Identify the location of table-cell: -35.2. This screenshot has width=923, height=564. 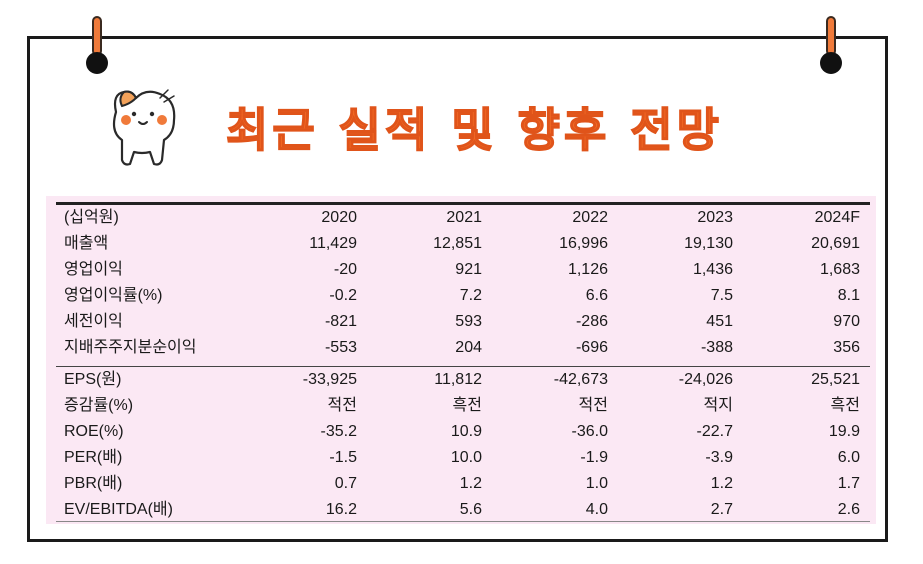
(338, 431).